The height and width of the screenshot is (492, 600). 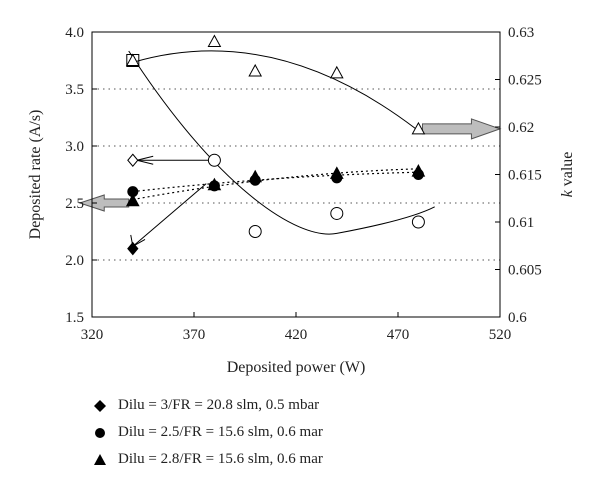 What do you see at coordinates (296, 335) in the screenshot?
I see `x-tick-label: 420` at bounding box center [296, 335].